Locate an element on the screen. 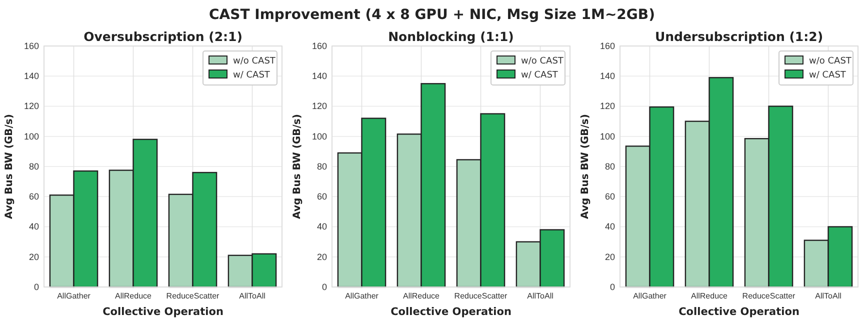  chart-title: Oversubscription (2:1) is located at coordinates (163, 36).